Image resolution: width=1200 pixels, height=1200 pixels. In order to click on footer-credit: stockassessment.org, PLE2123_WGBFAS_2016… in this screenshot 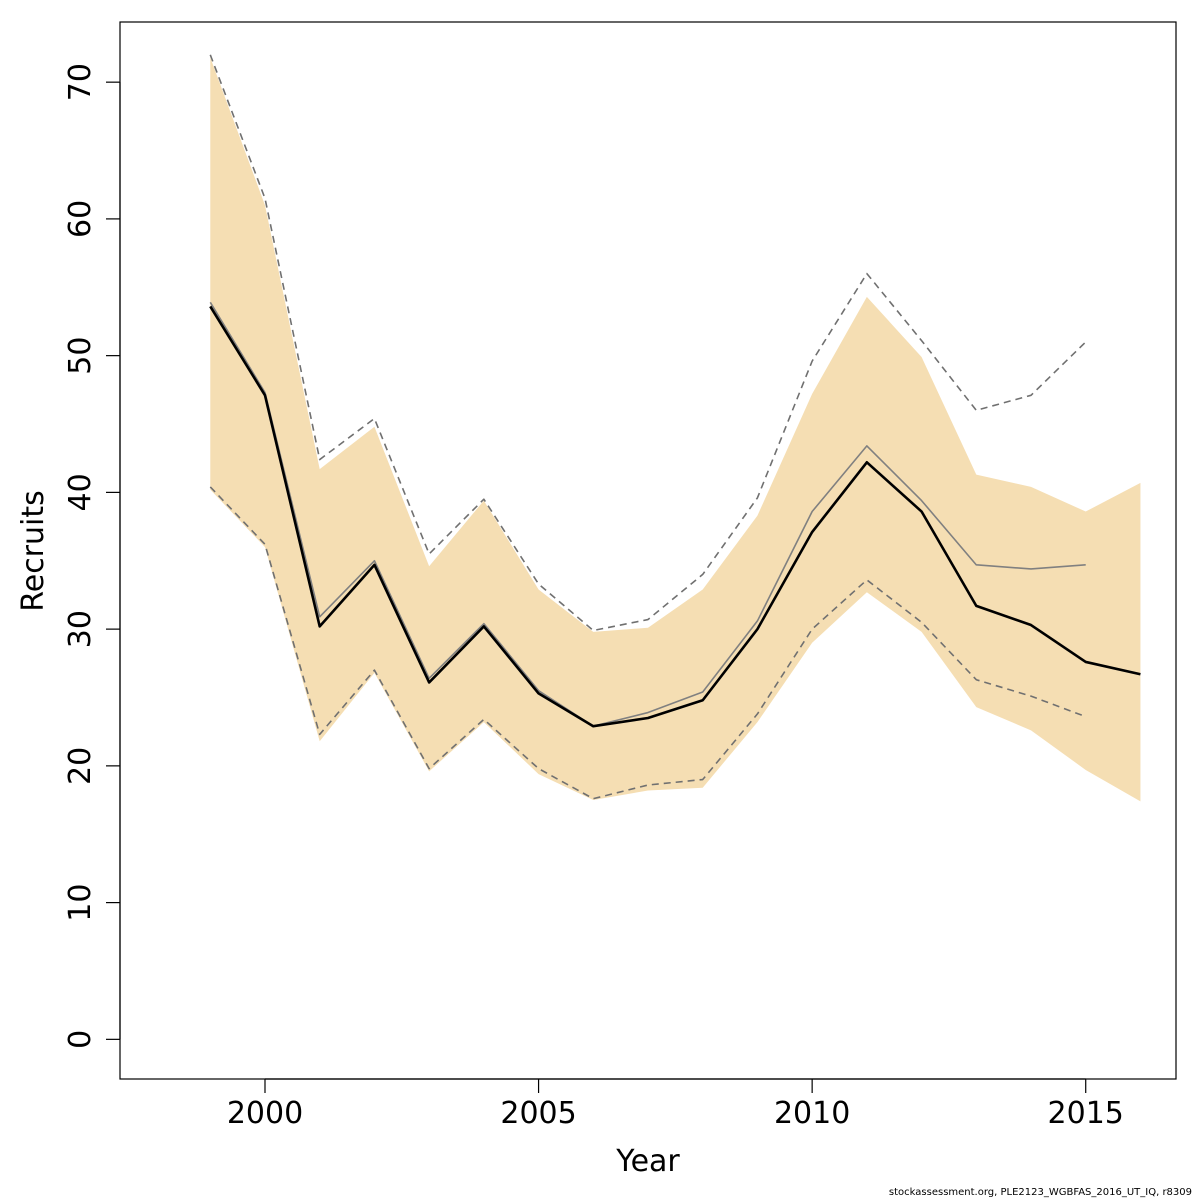, I will do `click(1040, 1192)`.